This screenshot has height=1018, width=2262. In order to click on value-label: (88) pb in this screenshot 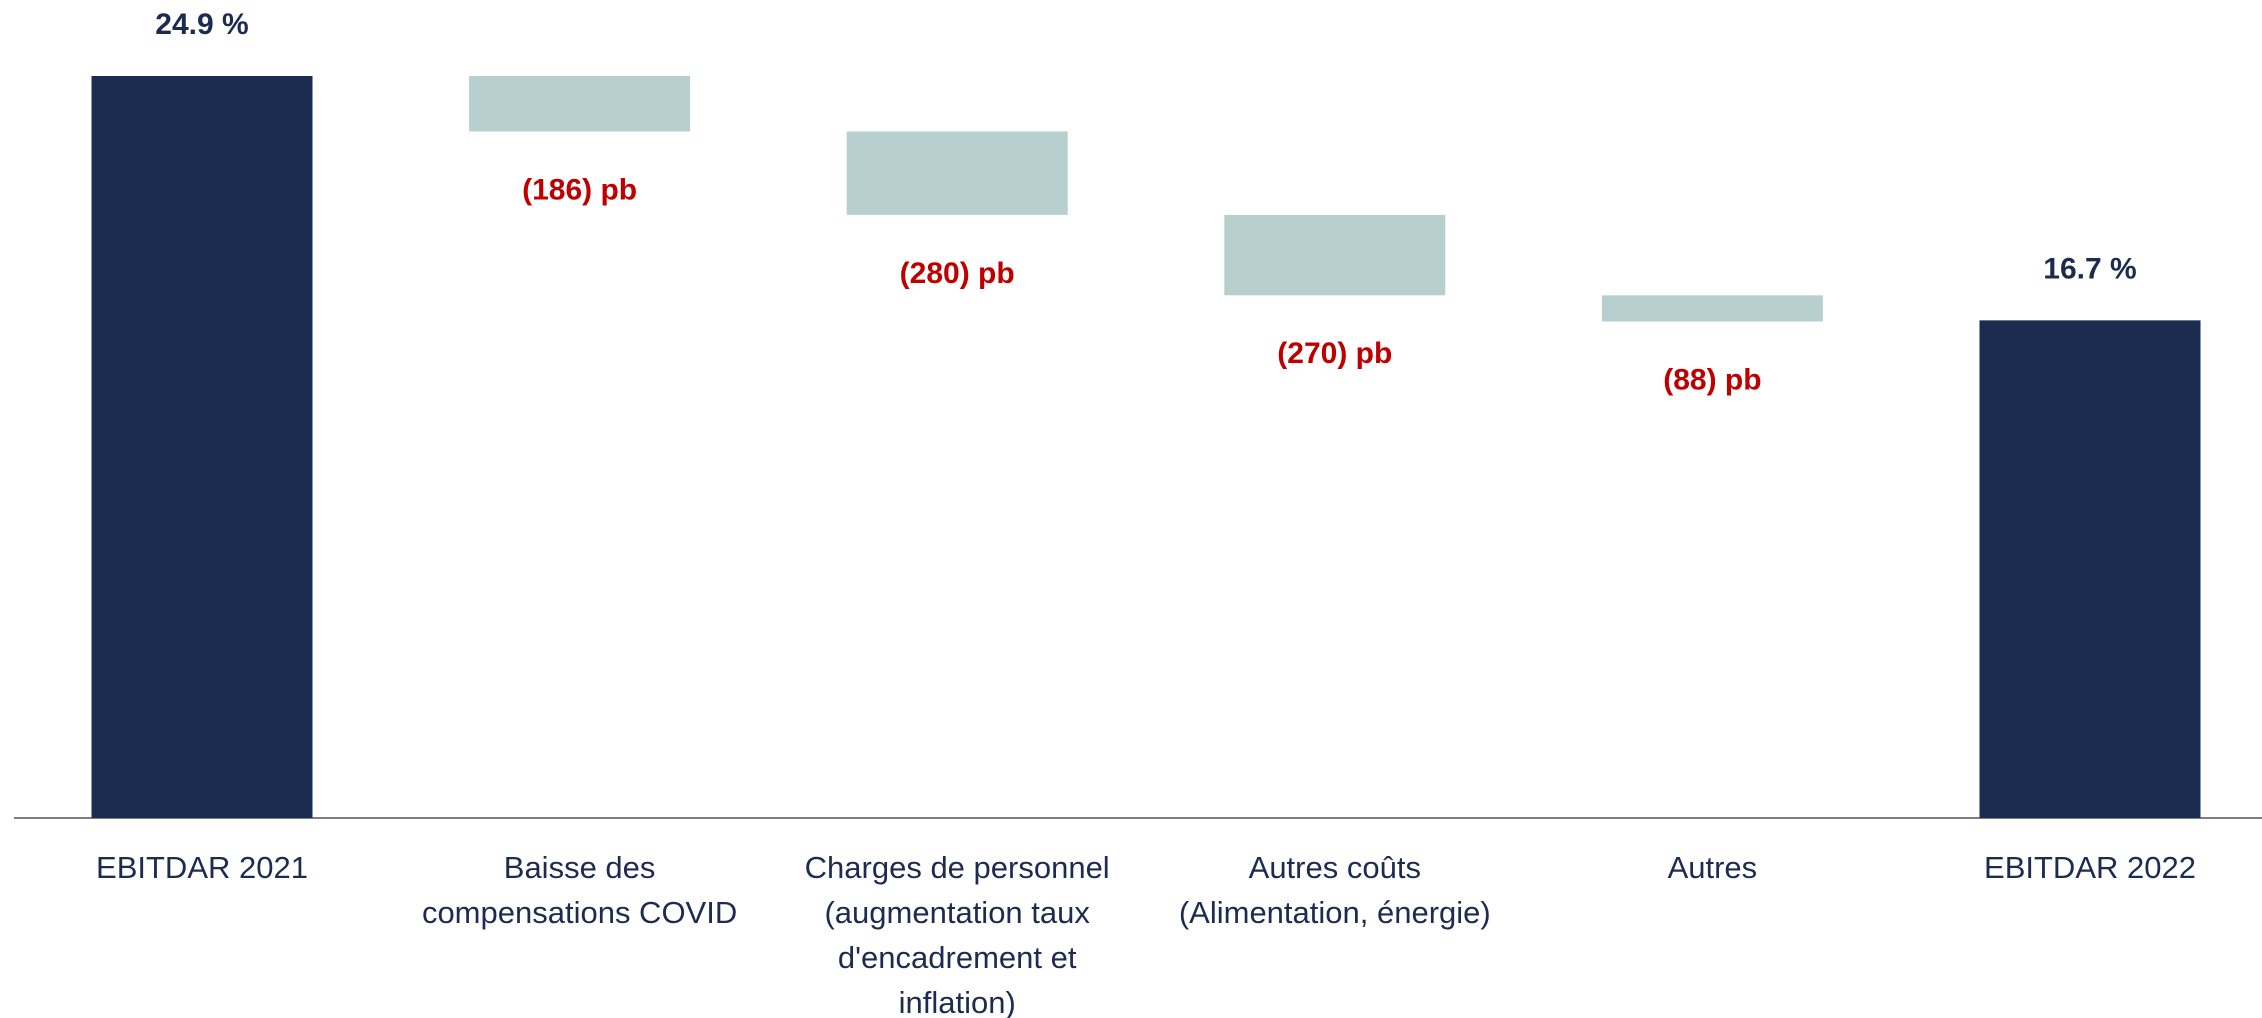, I will do `click(1712, 379)`.